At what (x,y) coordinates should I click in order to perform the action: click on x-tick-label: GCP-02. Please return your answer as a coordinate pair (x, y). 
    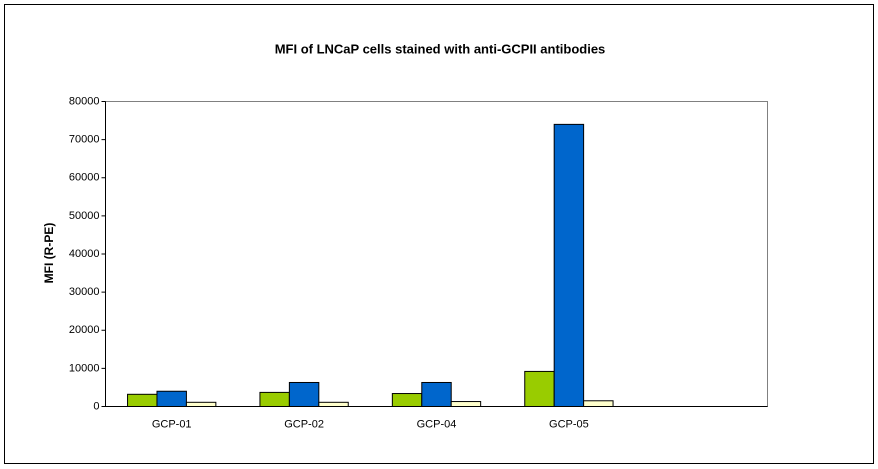
    Looking at the image, I should click on (304, 424).